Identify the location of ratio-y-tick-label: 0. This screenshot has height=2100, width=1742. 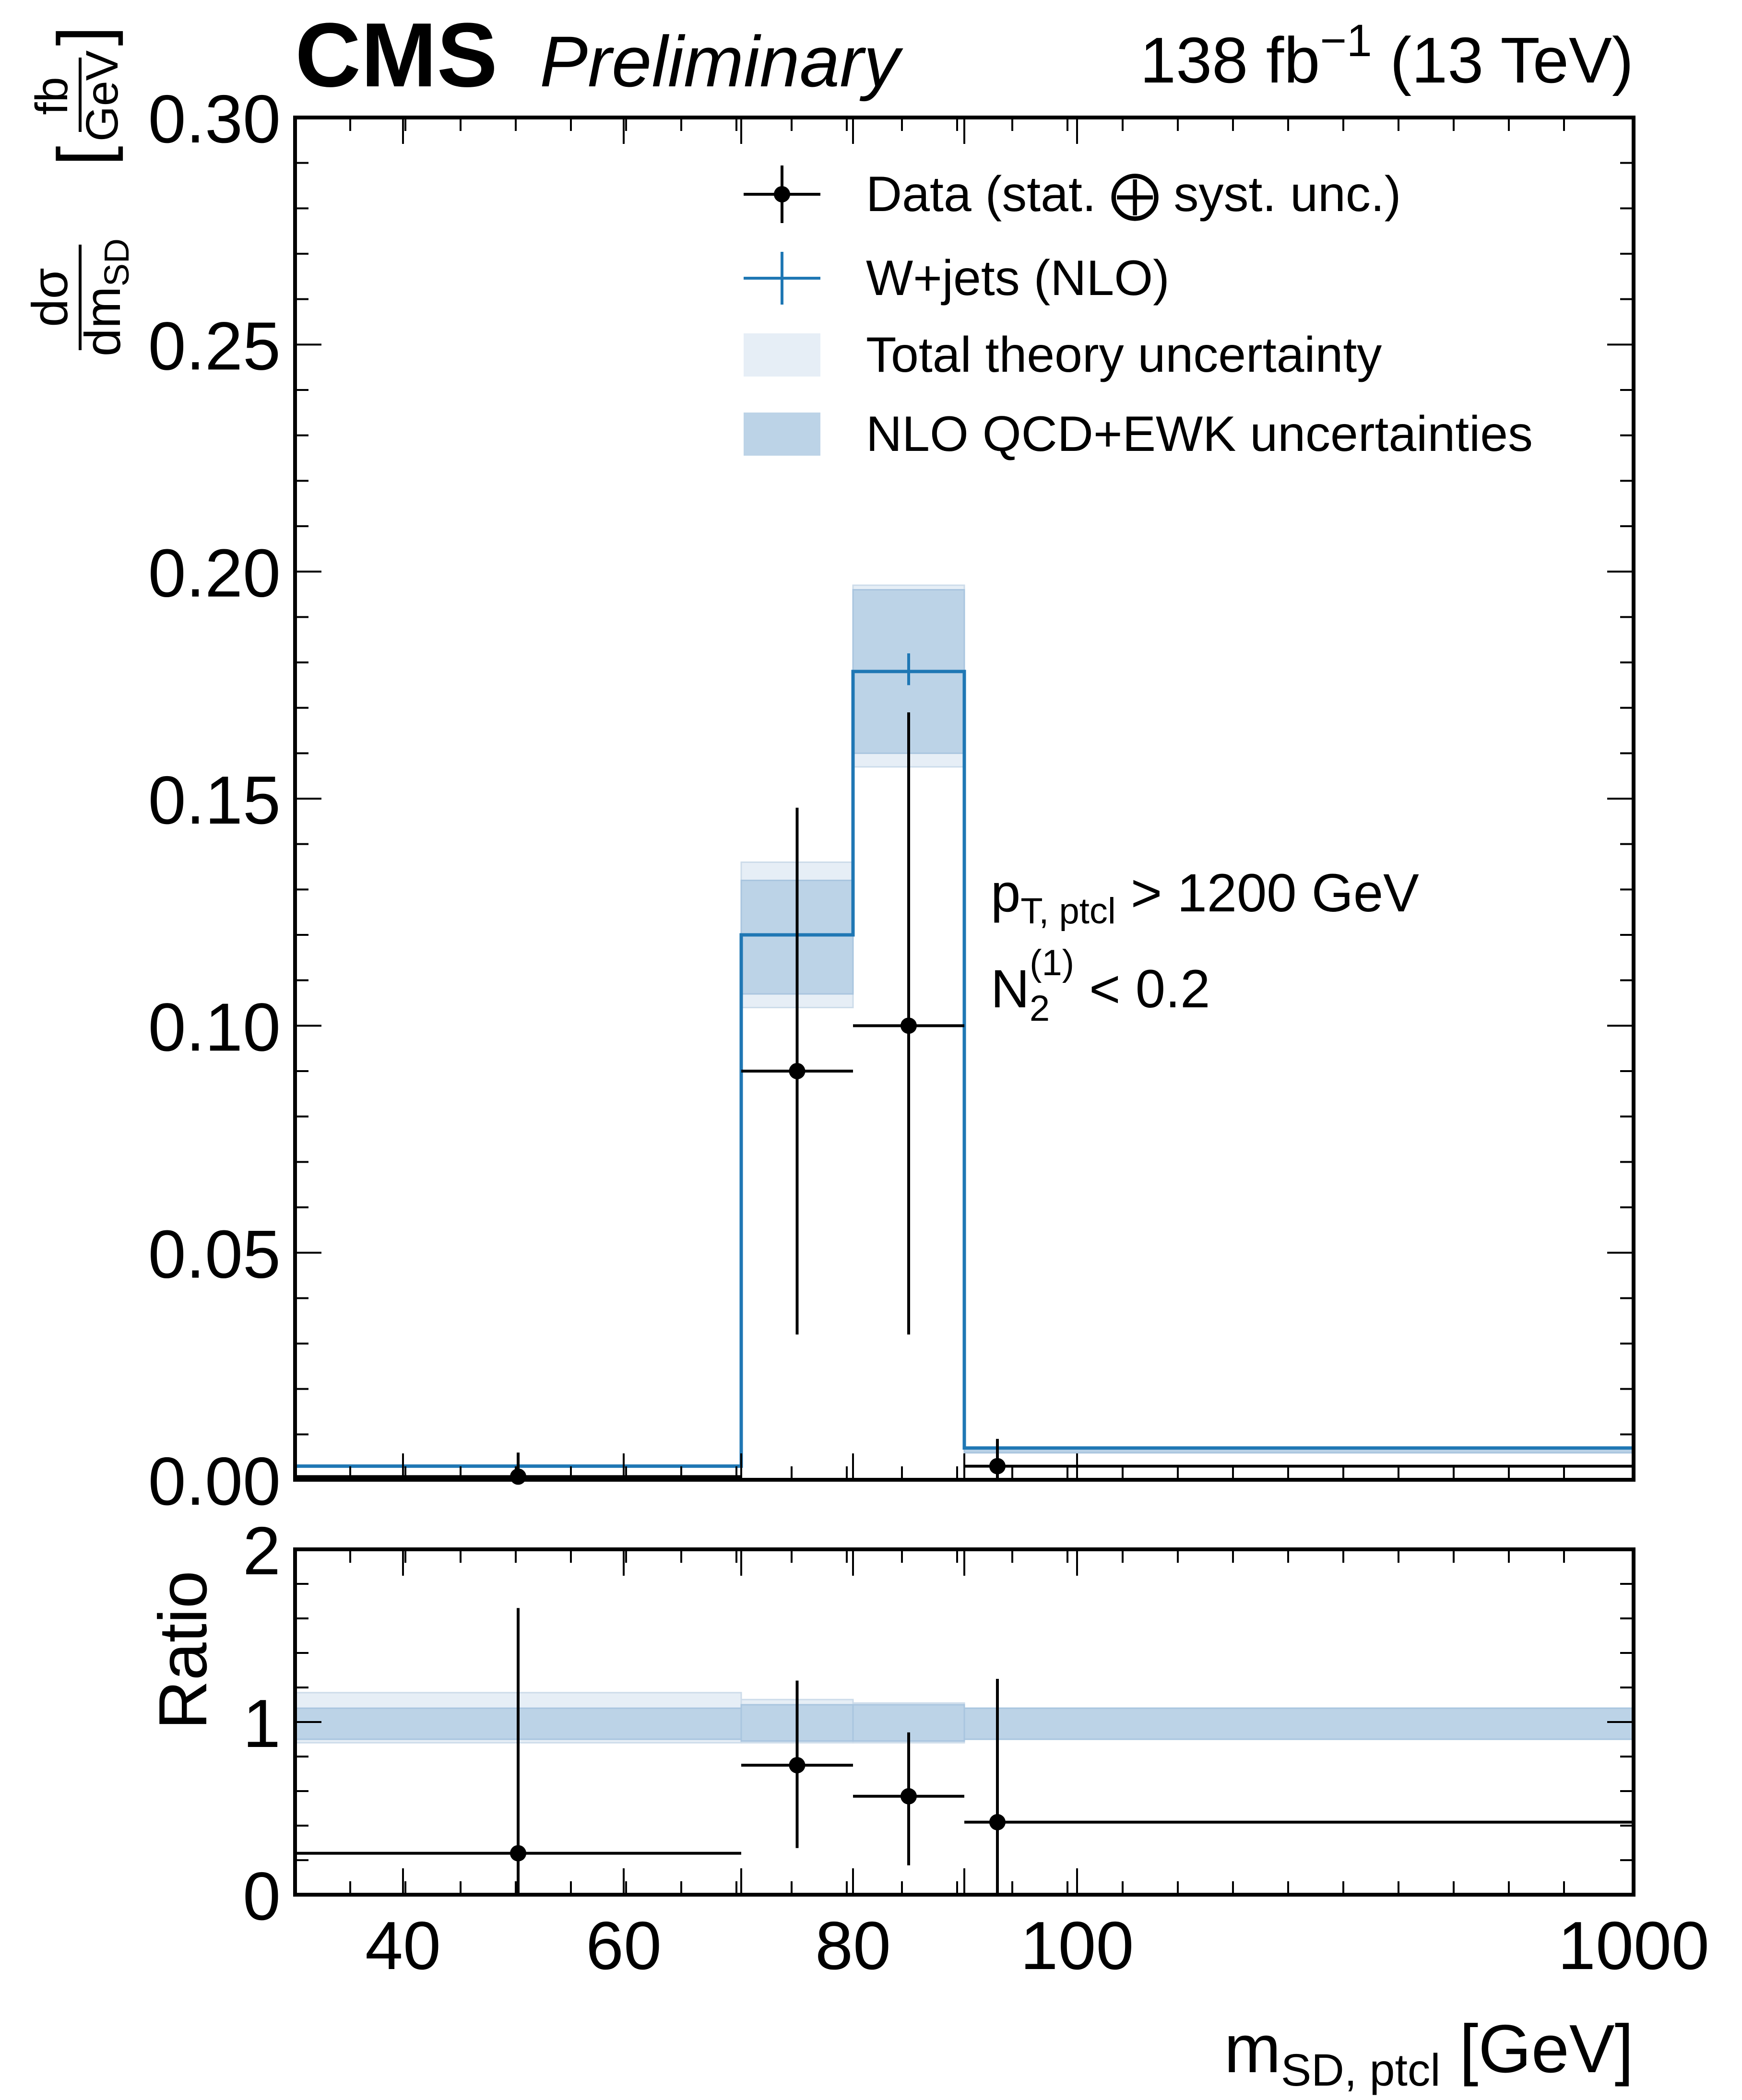
(262, 1896).